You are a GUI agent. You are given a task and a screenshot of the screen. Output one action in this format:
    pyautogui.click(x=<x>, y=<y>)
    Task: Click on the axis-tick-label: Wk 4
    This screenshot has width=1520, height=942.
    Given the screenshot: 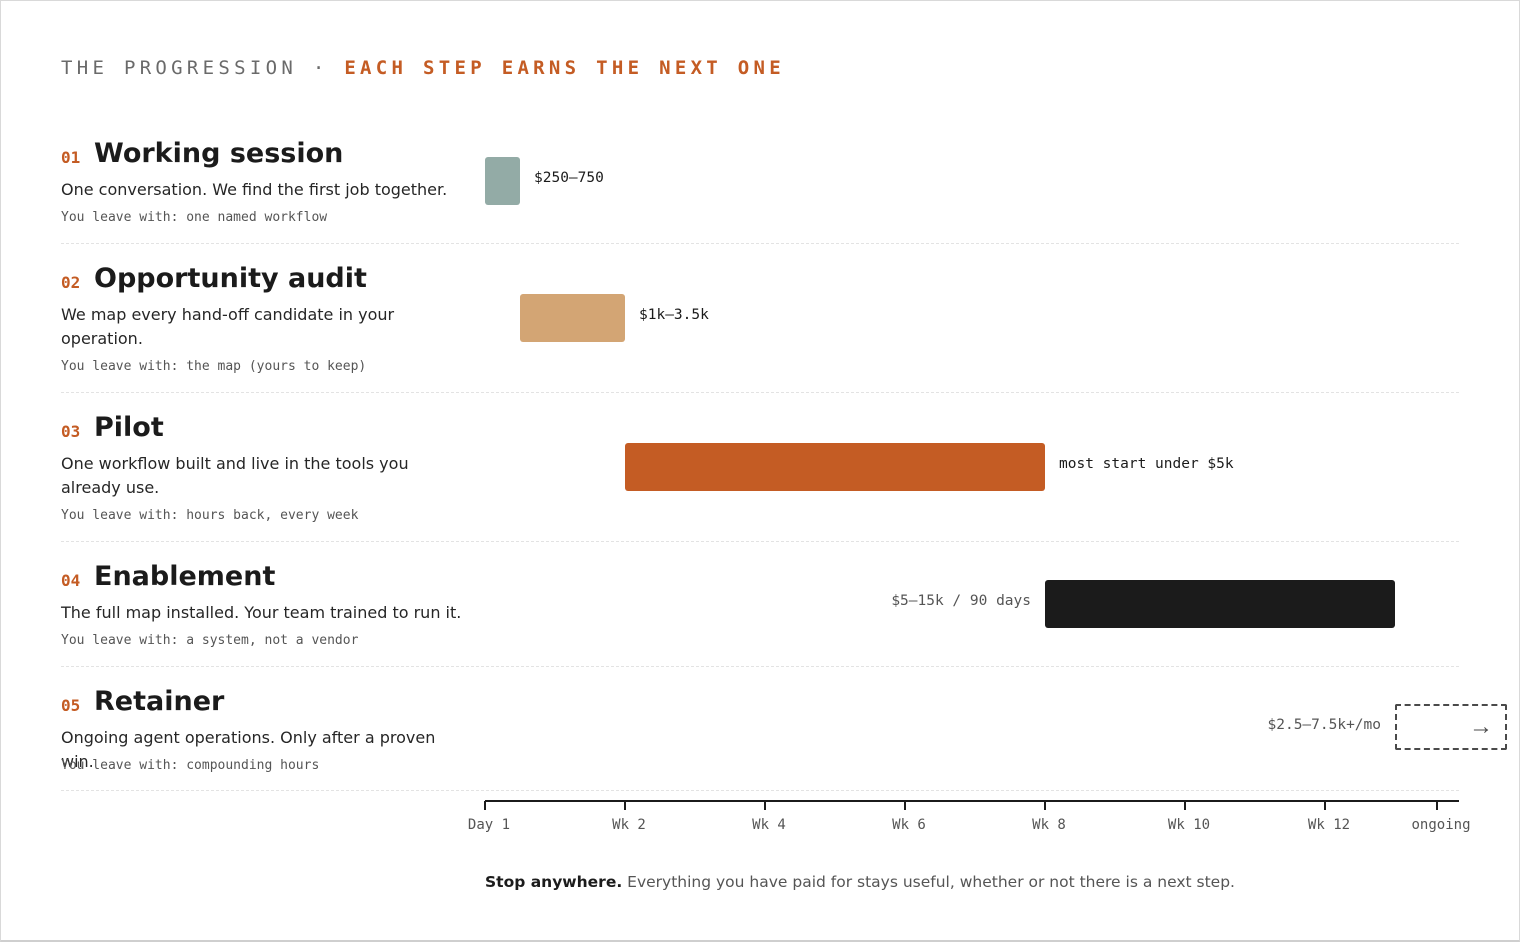 What is the action you would take?
    pyautogui.click(x=769, y=825)
    